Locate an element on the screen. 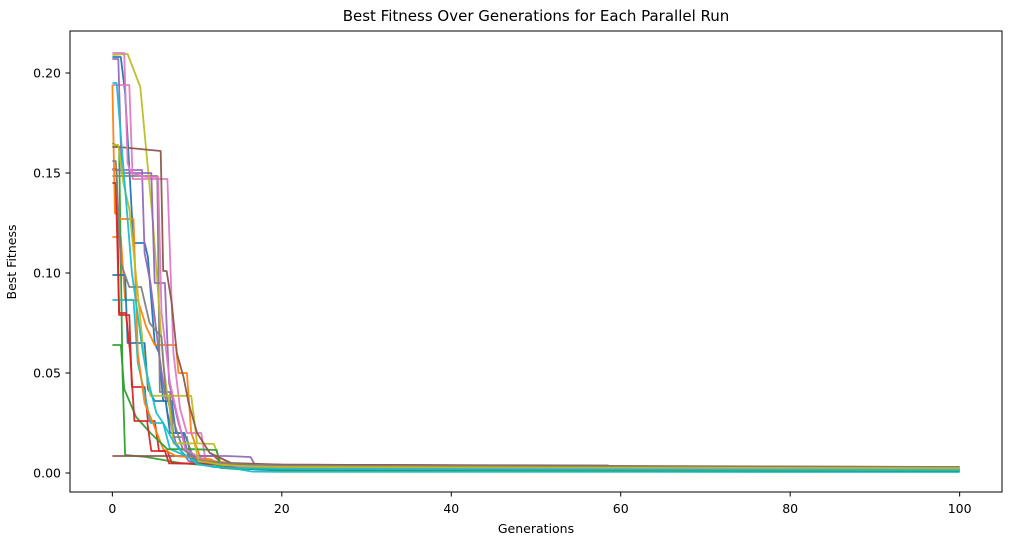 The height and width of the screenshot is (547, 1010). y-tick-label: 0.15 is located at coordinates (47, 173).